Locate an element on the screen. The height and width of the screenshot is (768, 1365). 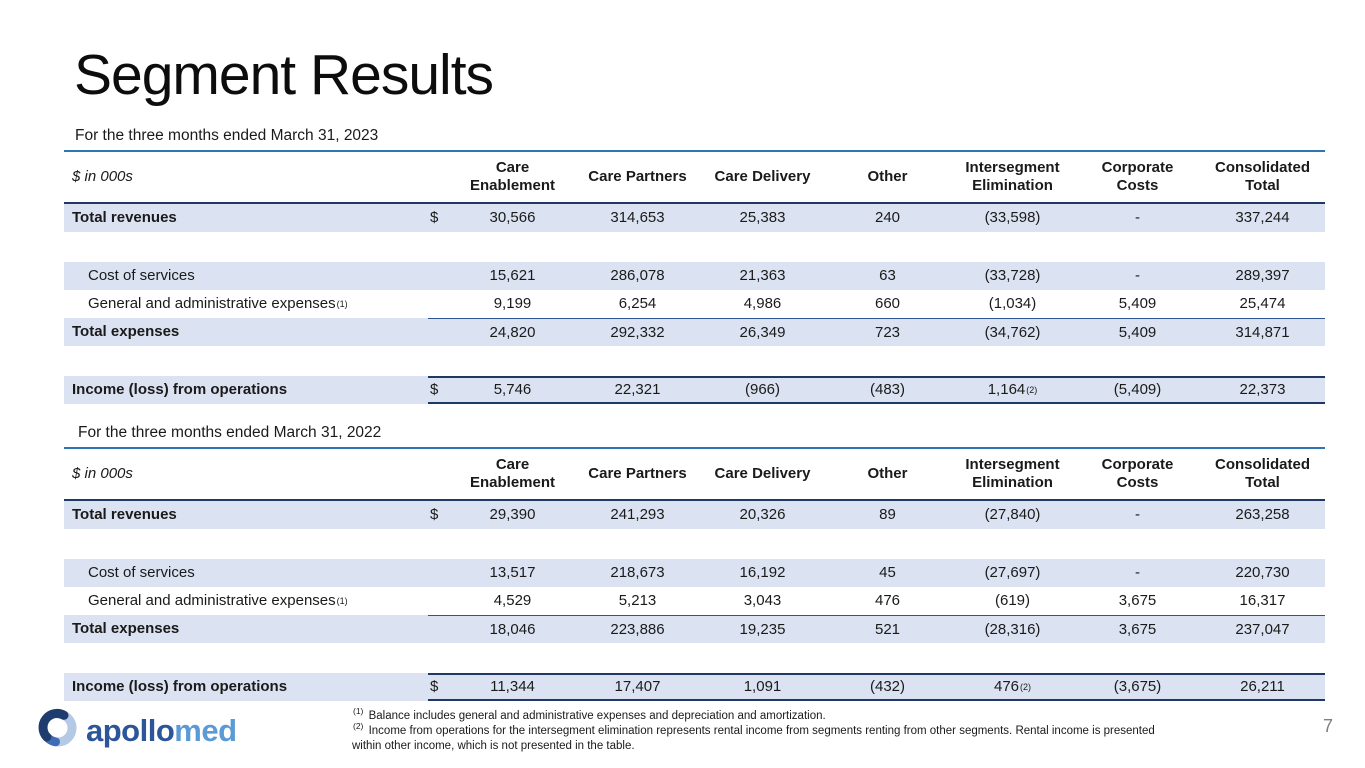
column-header: Care Delivery is located at coordinates (762, 473).